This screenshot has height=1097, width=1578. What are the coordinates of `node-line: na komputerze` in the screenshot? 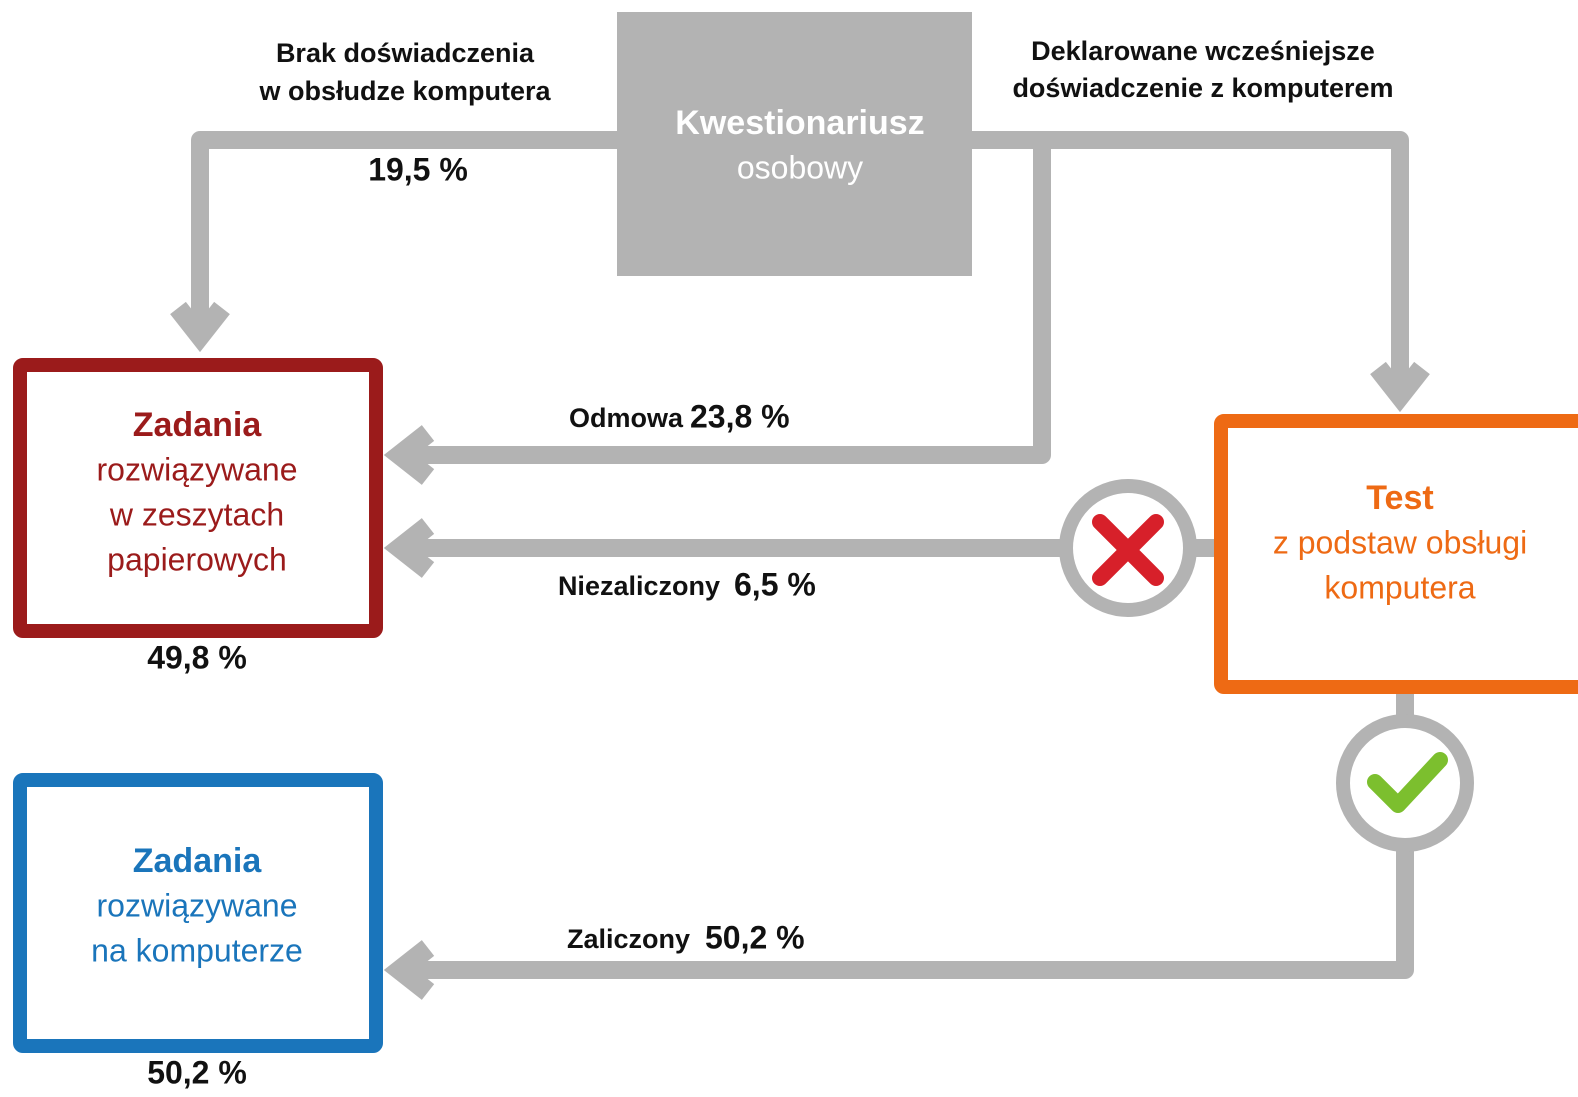 It's located at (197, 950).